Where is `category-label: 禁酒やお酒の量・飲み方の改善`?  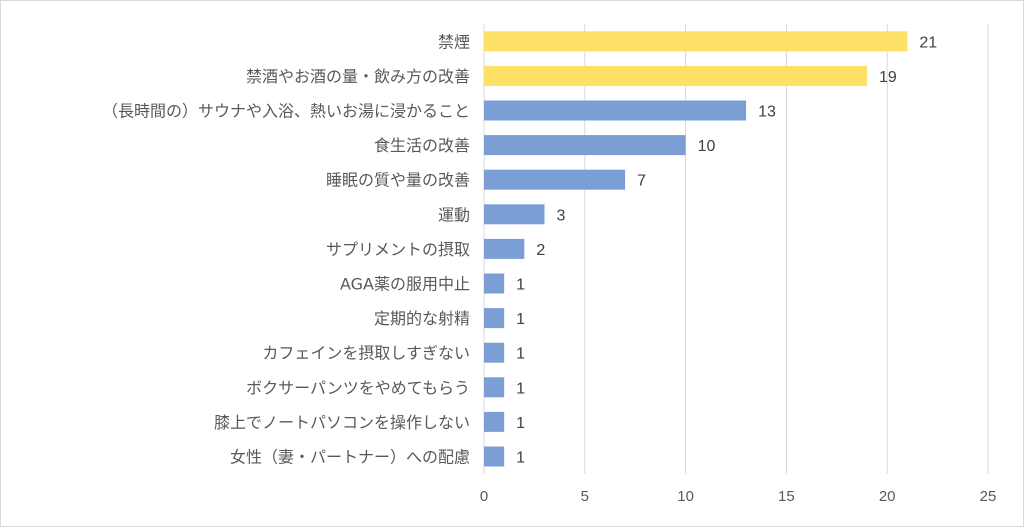
category-label: 禁酒やお酒の量・飲み方の改善 is located at coordinates (358, 76).